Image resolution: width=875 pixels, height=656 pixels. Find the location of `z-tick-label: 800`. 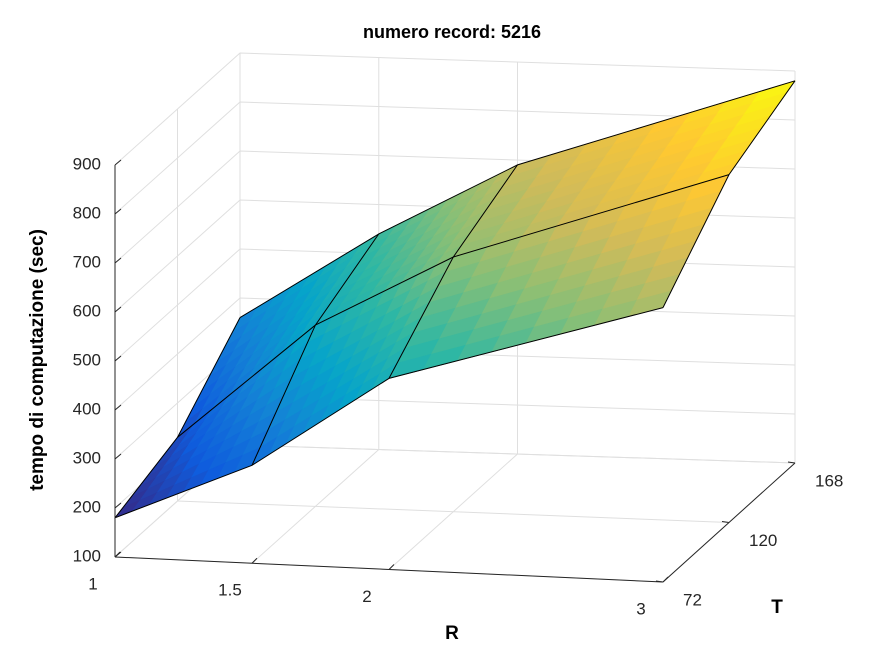

z-tick-label: 800 is located at coordinates (87, 212).